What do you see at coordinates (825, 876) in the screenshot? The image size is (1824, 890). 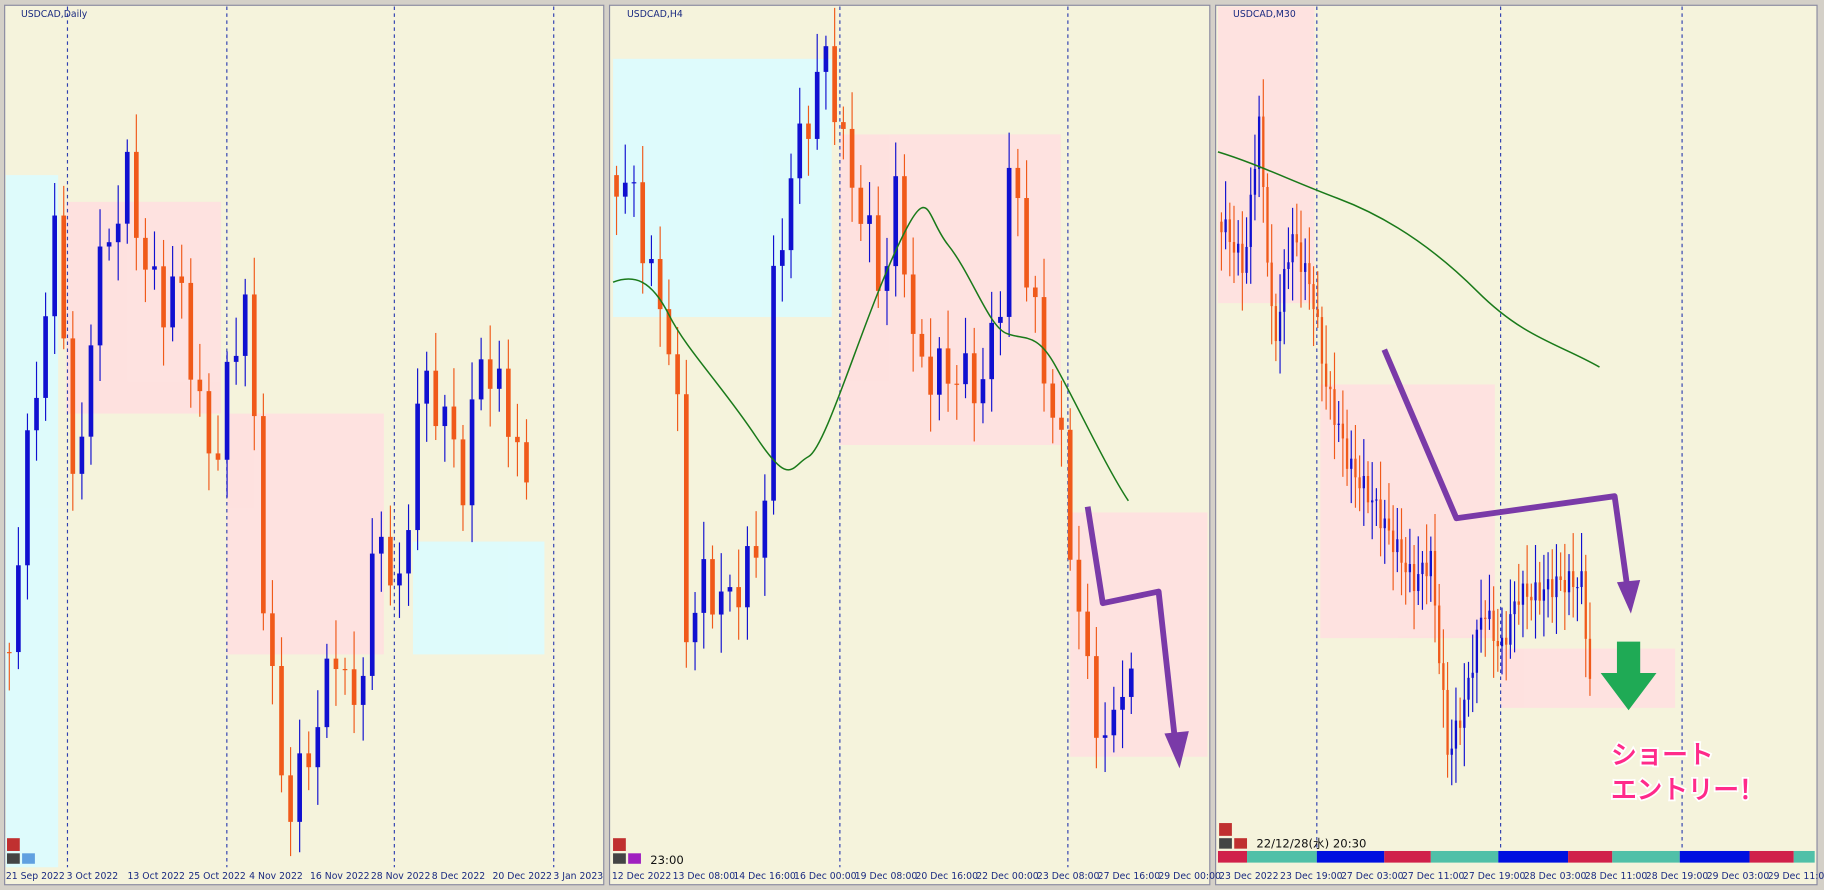 I see `x-label: 16 Dec 00:00` at bounding box center [825, 876].